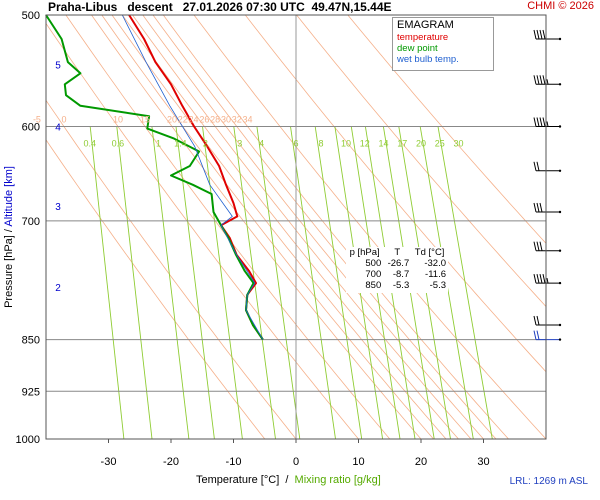  Describe the element at coordinates (109, 462) in the screenshot. I see `x-tick-label: -30` at that location.